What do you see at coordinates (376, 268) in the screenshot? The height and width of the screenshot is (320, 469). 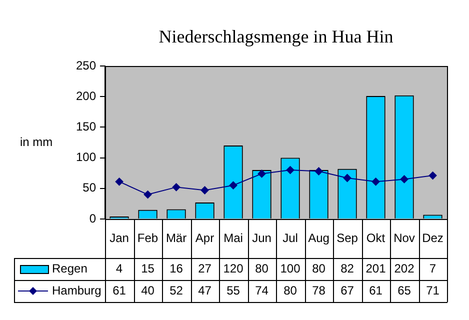 I see `data-label: 201` at bounding box center [376, 268].